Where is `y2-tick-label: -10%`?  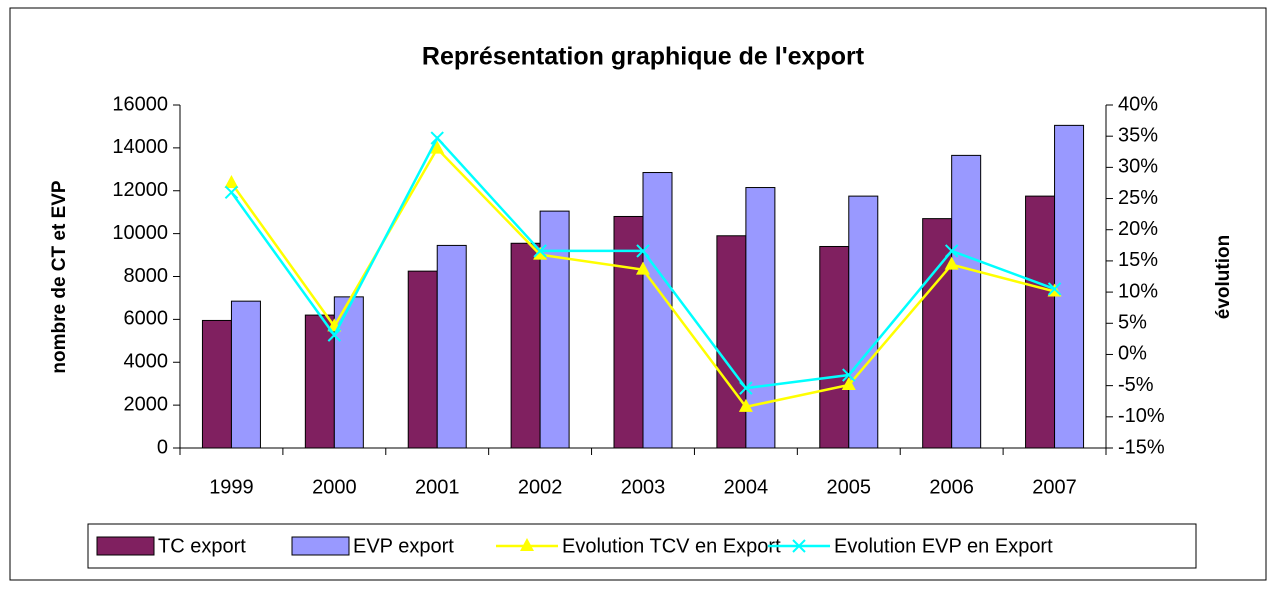
y2-tick-label: -10% is located at coordinates (1141, 416).